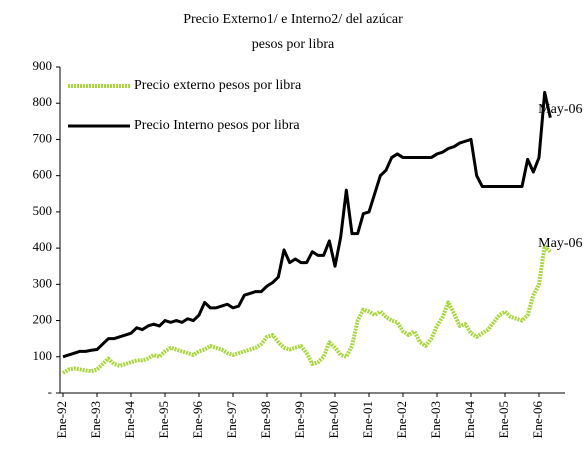 The image size is (586, 450). I want to click on x-tick-label: Ene-04, so click(469, 420).